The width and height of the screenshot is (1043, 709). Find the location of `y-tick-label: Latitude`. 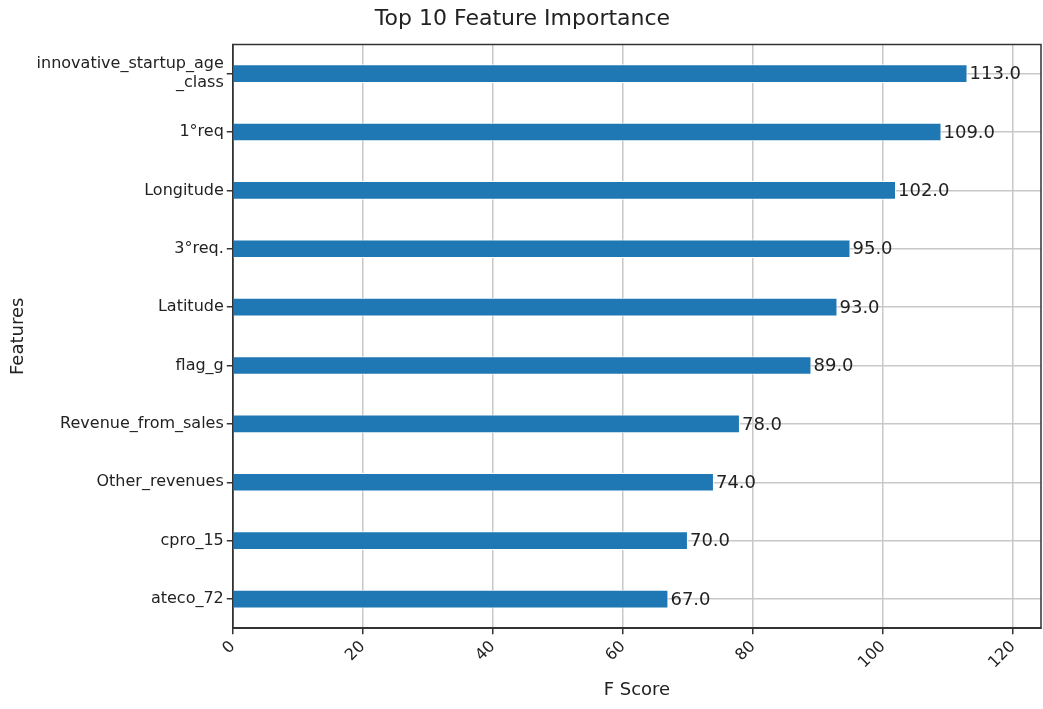

y-tick-label: Latitude is located at coordinates (190, 306).